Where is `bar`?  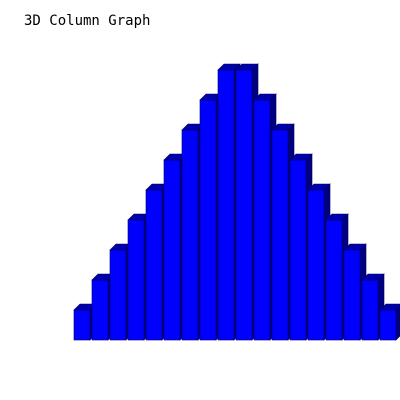
bar is located at coordinates (389, 322).